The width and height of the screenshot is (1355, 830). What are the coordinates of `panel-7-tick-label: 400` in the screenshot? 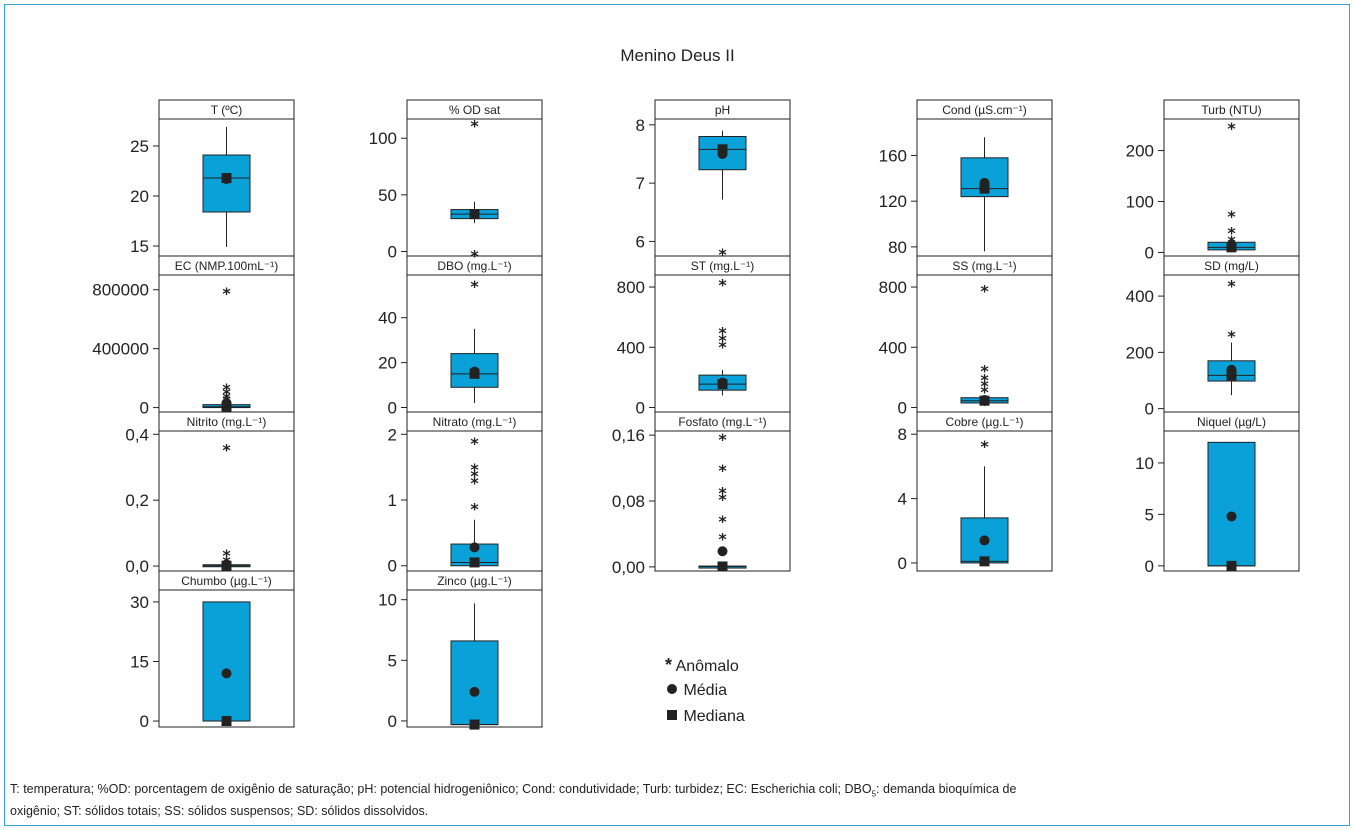 It's located at (631, 347).